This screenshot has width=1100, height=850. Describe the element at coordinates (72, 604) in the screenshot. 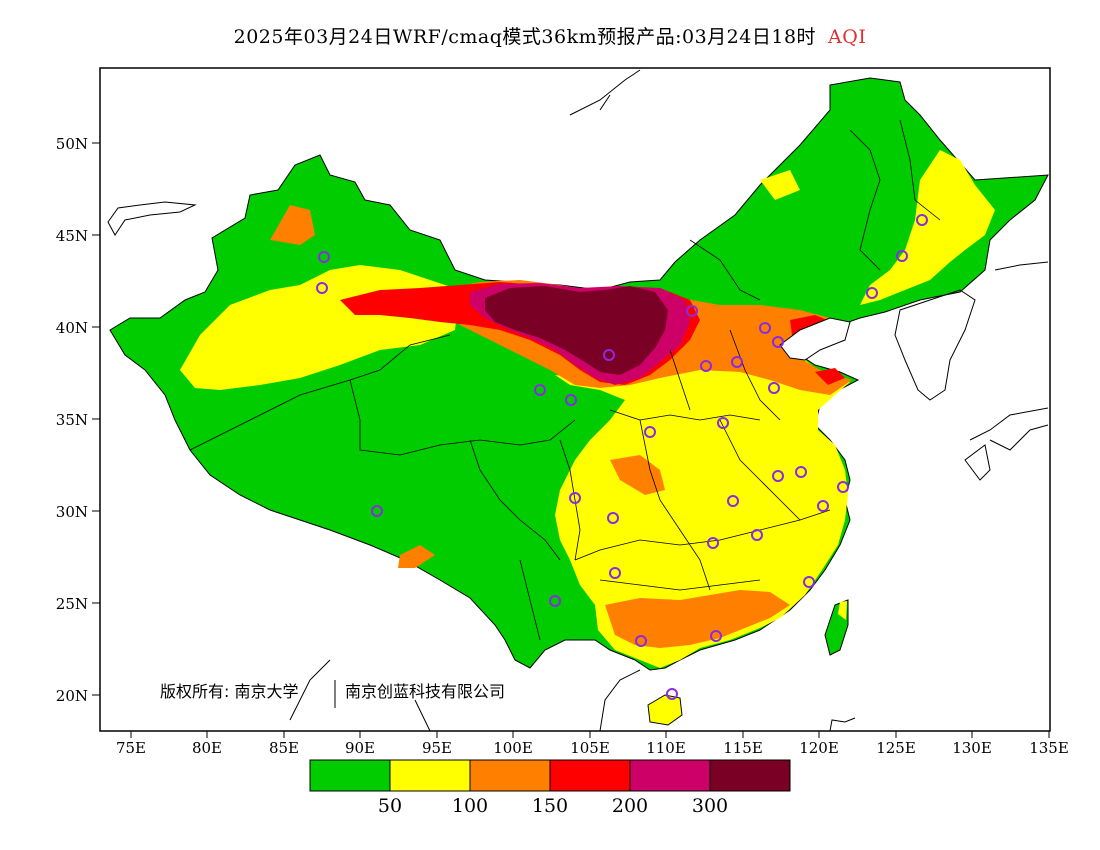

I see `lat-label-25n: 25N` at that location.